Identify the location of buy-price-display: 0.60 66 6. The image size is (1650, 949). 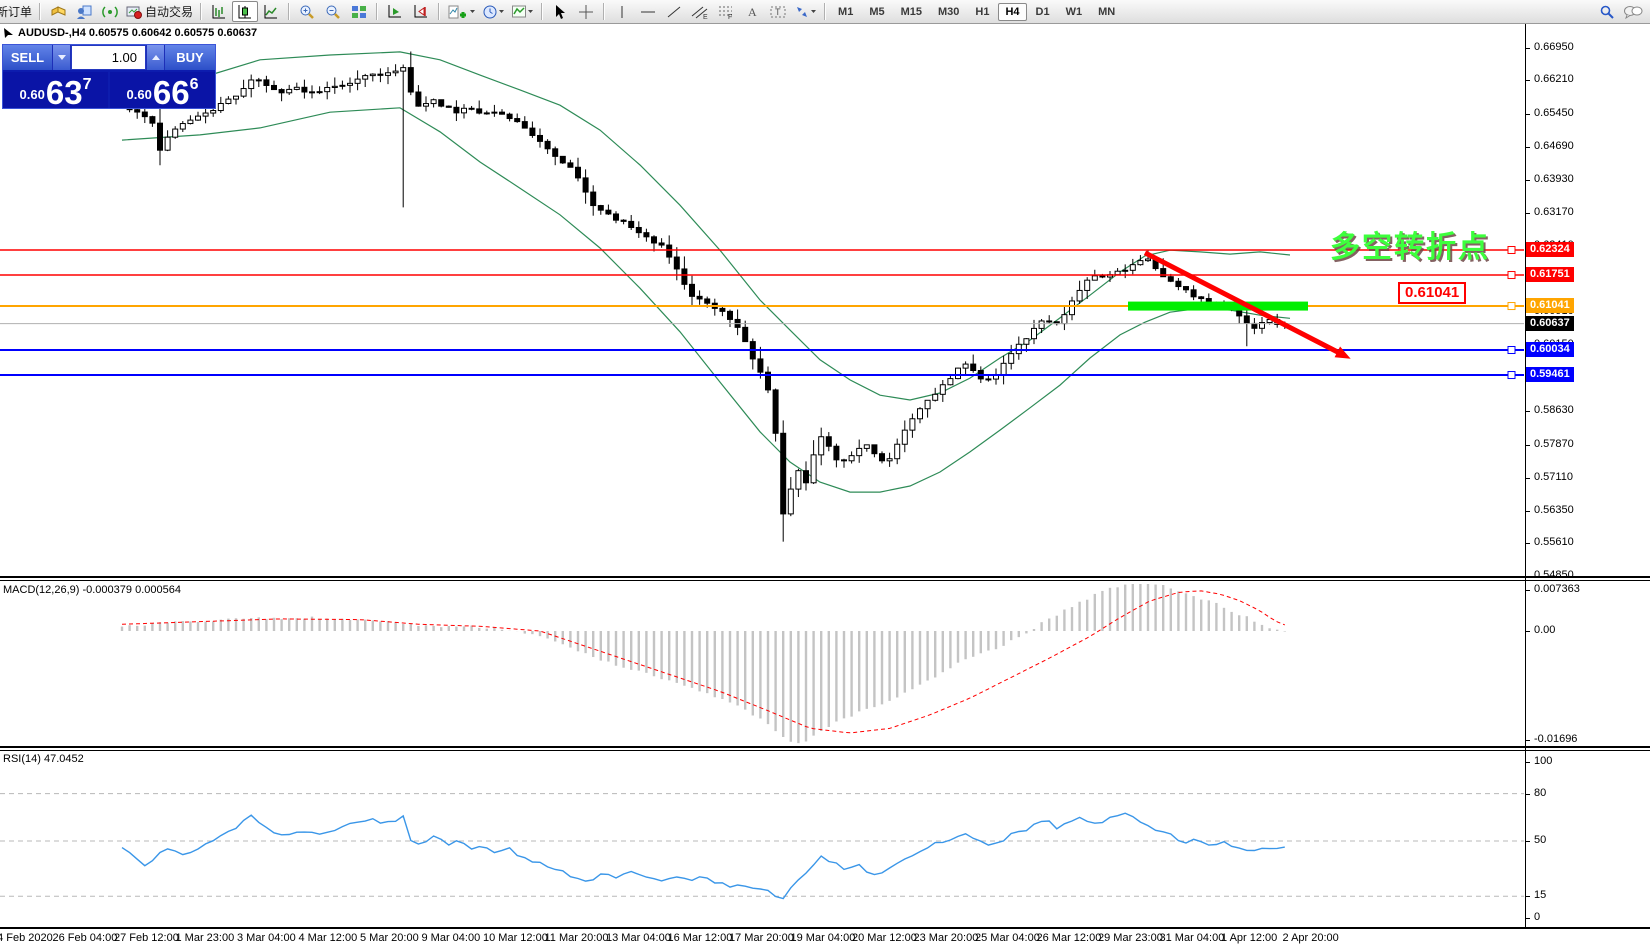
(162, 91).